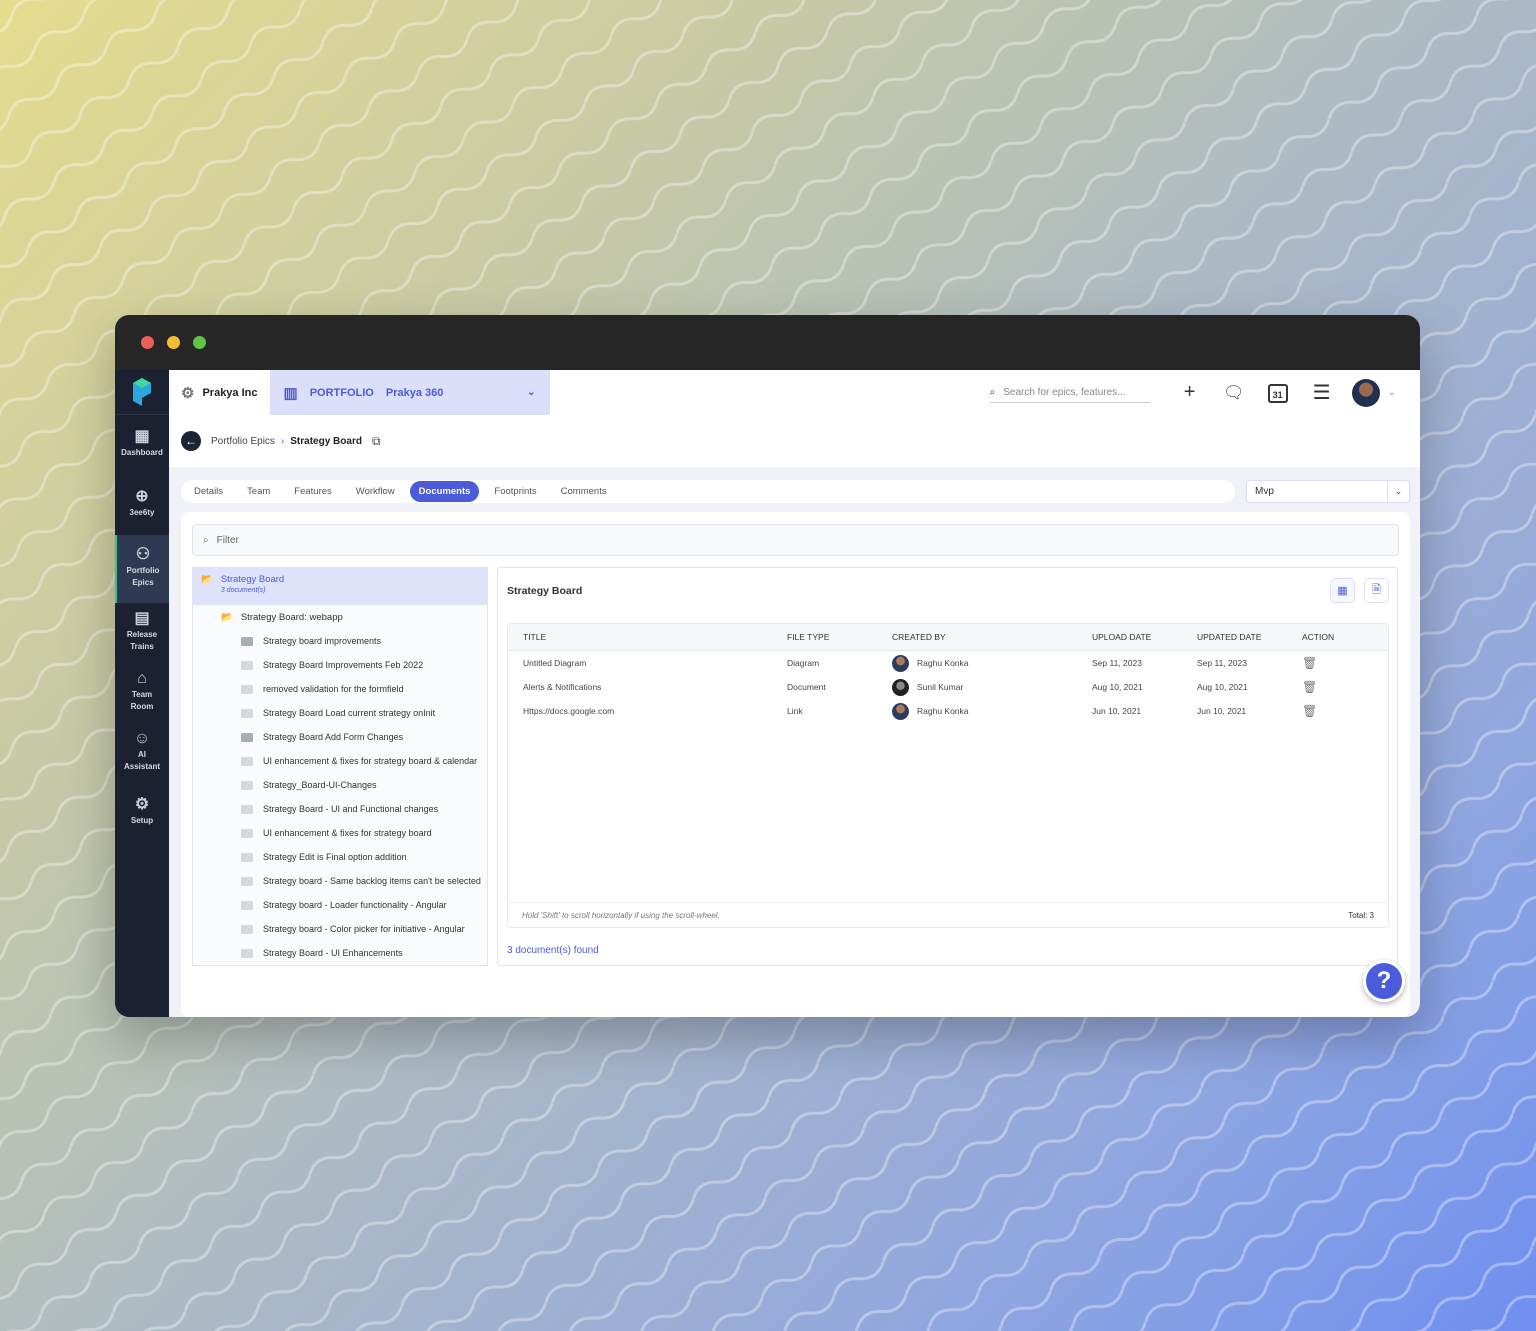  I want to click on grid-icon: ▦, so click(142, 436).